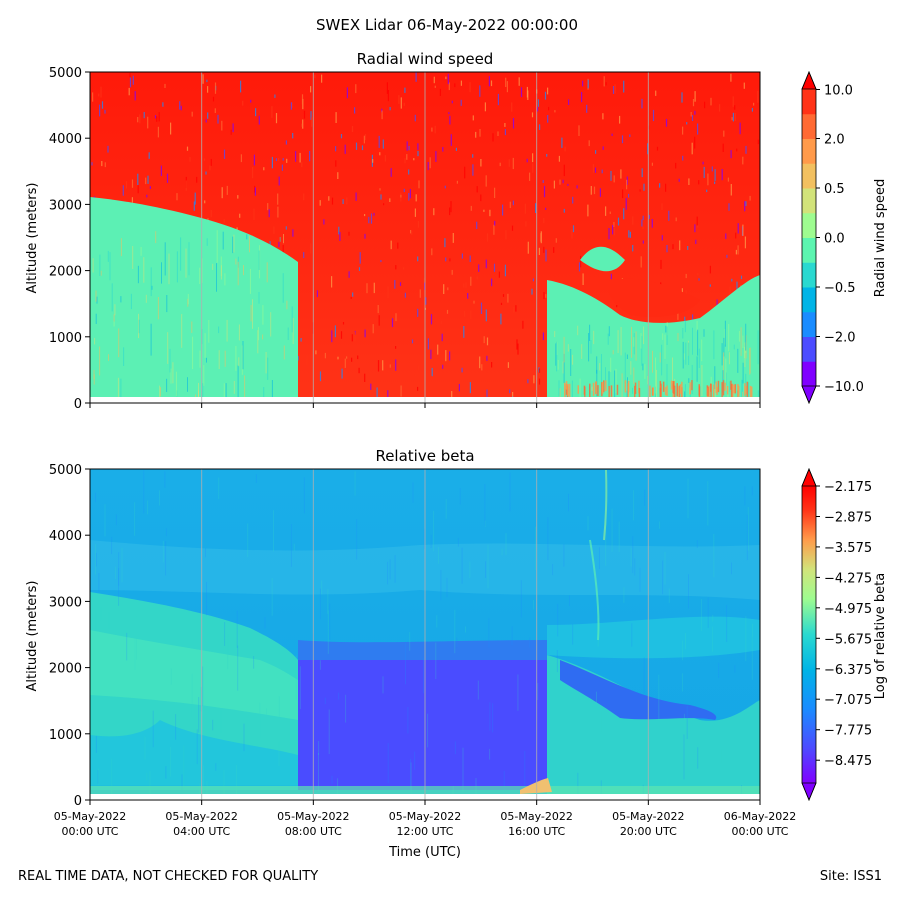  Describe the element at coordinates (880, 636) in the screenshot. I see `bottom-colorbar-label: Log of relative beta` at that location.